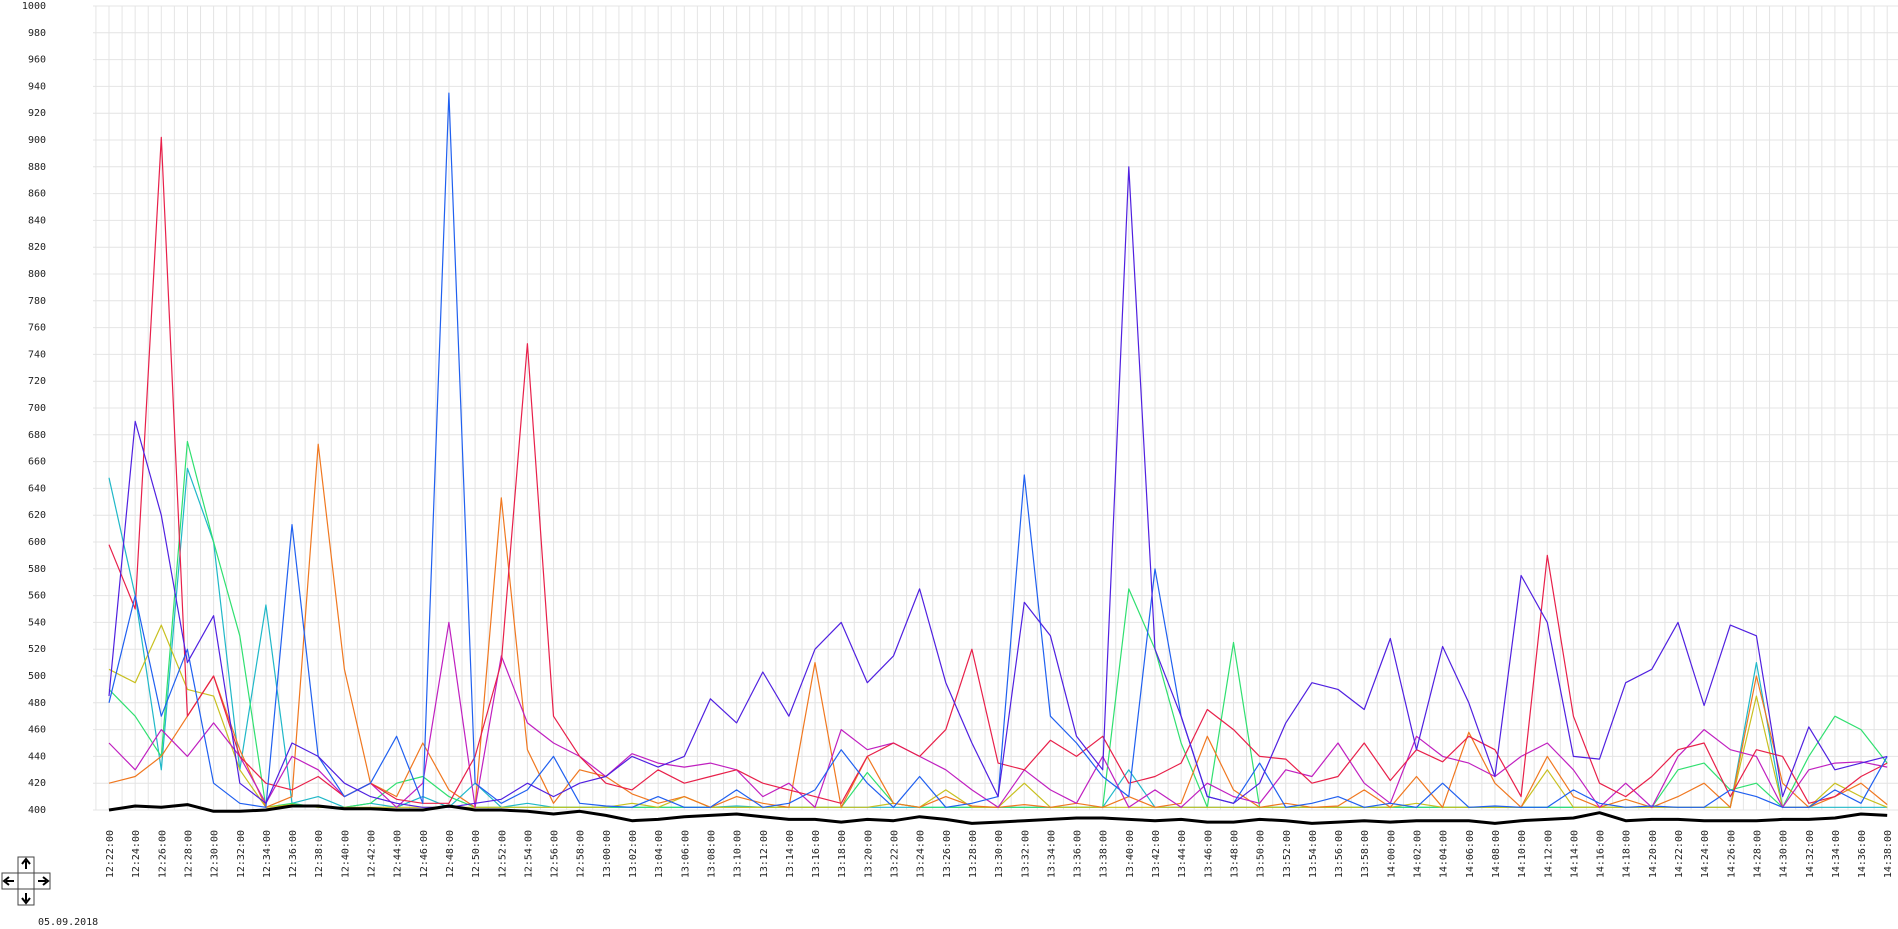 This screenshot has width=1898, height=929. Describe the element at coordinates (1261, 854) in the screenshot. I see `x-tick-label: 13:50:00` at that location.